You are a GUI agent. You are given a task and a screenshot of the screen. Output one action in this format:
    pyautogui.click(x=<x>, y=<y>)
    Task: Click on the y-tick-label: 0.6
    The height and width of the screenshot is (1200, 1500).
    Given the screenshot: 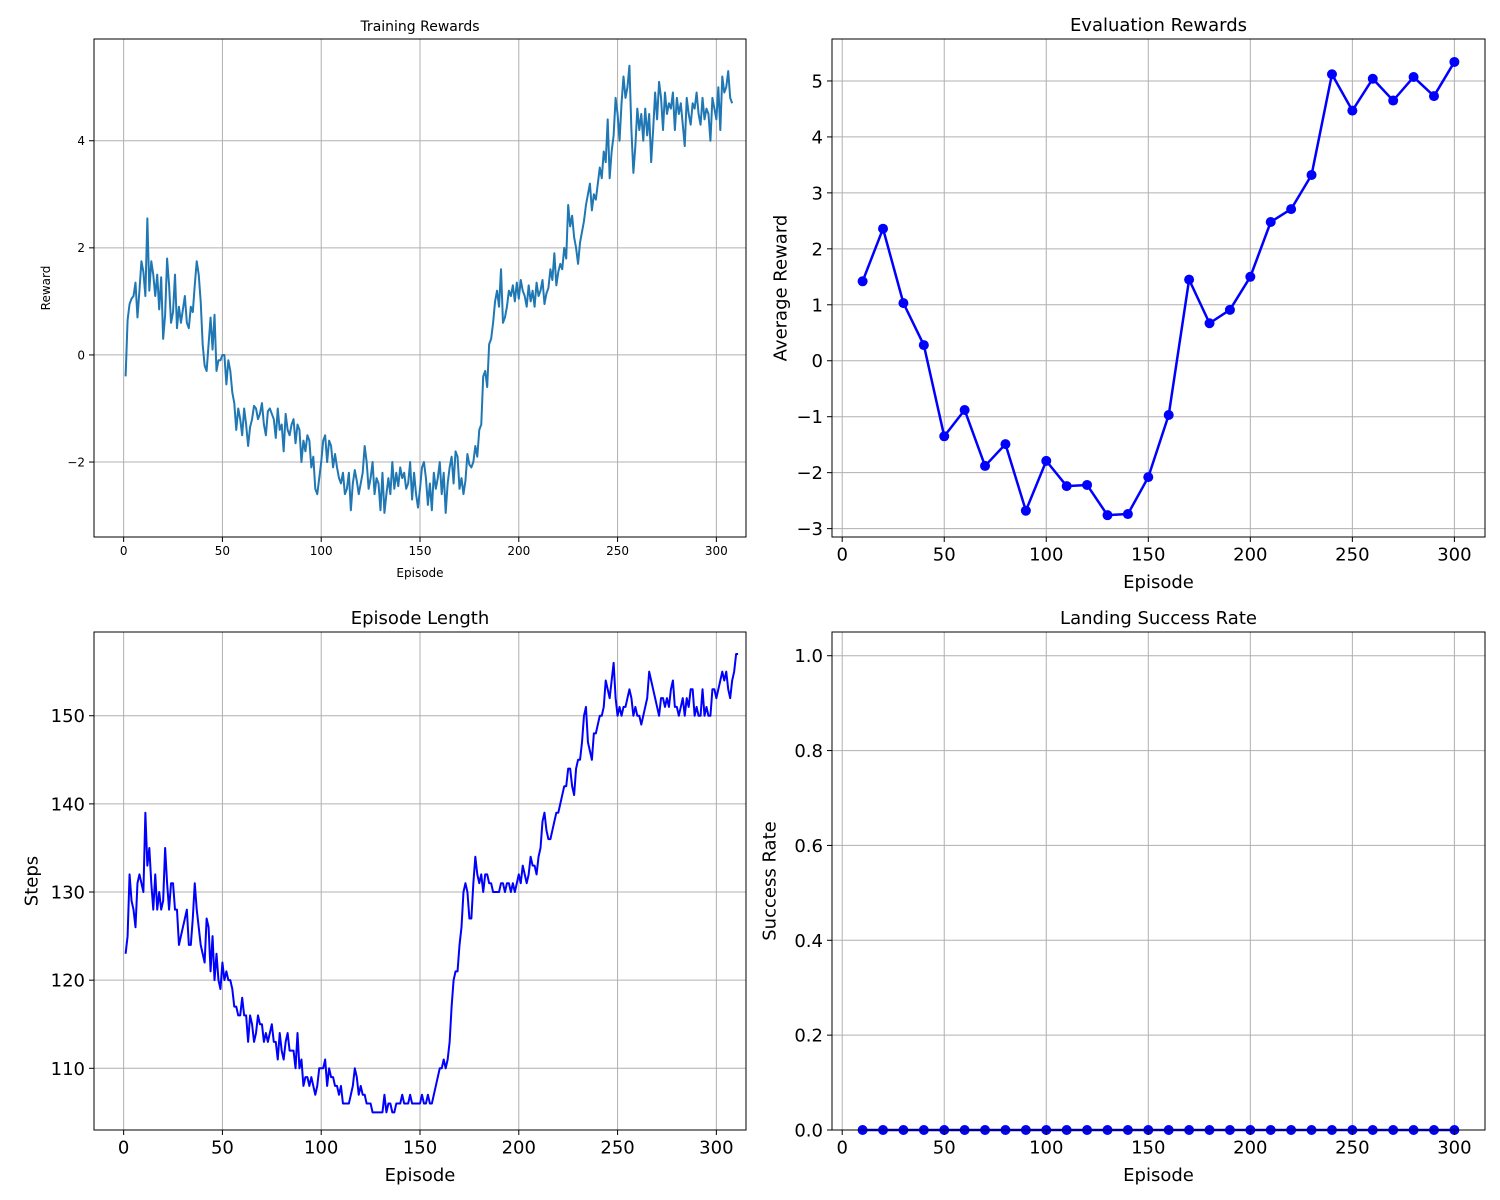 What is the action you would take?
    pyautogui.click(x=808, y=846)
    